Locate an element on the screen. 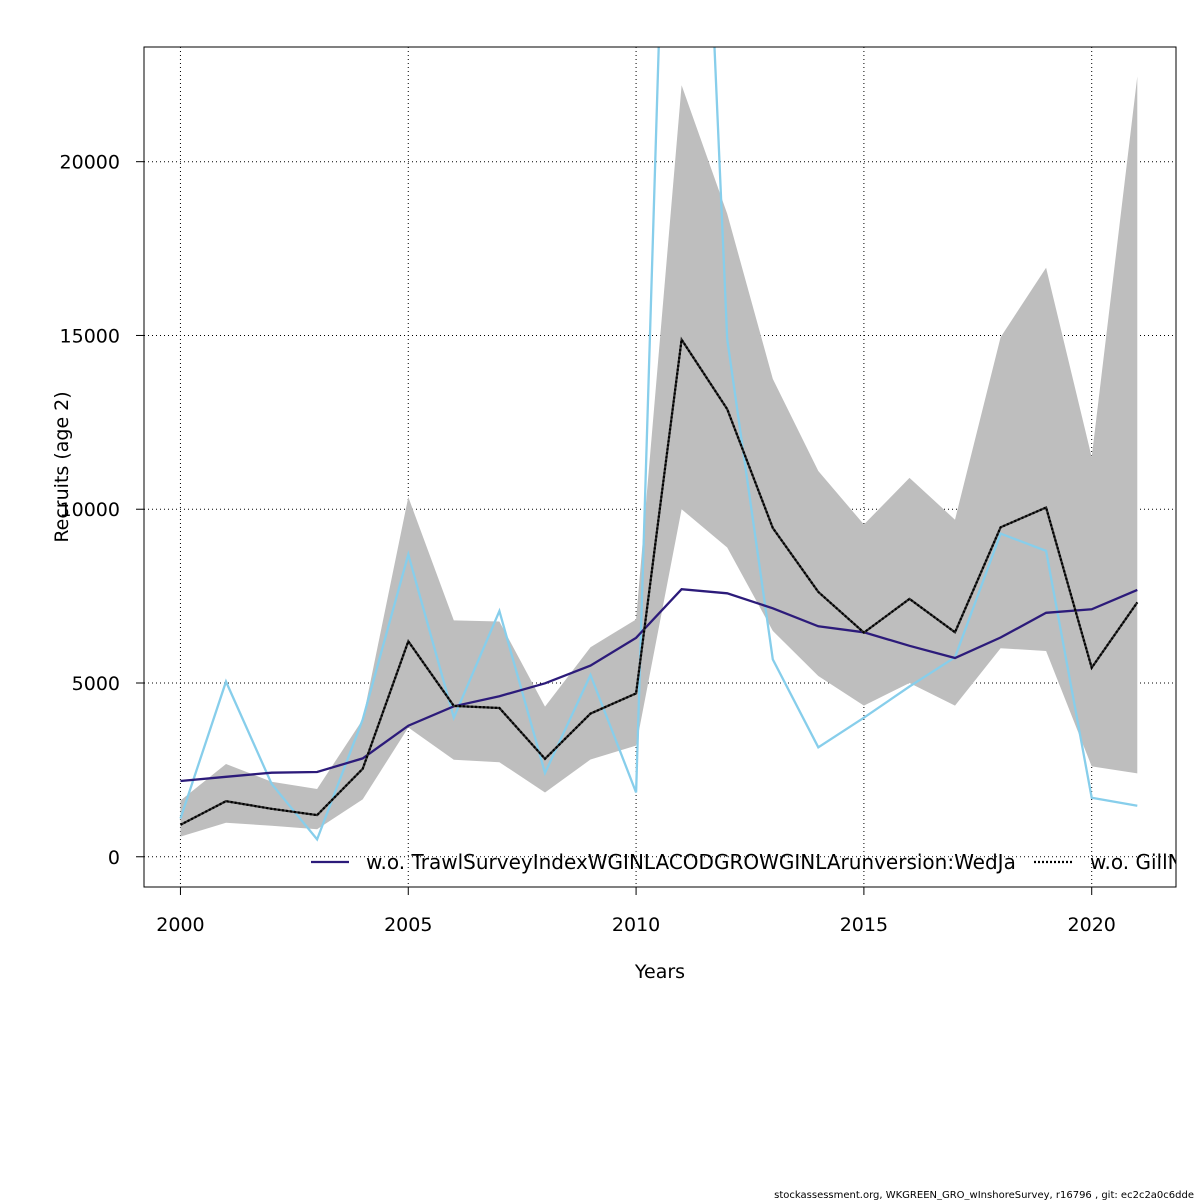 The width and height of the screenshot is (1200, 1200). x-tick-label: 2020 is located at coordinates (1092, 925).